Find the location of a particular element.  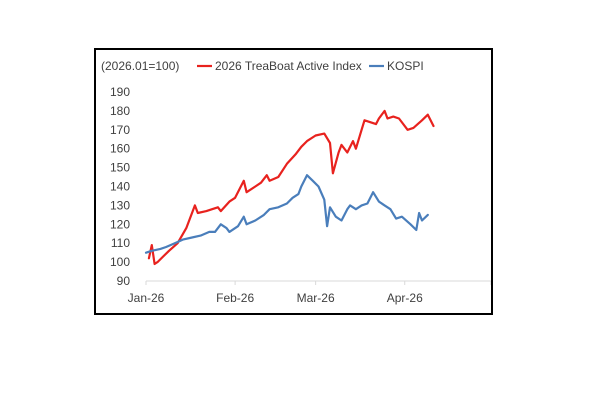

legend-label-kospi: KOSPI is located at coordinates (405, 66).